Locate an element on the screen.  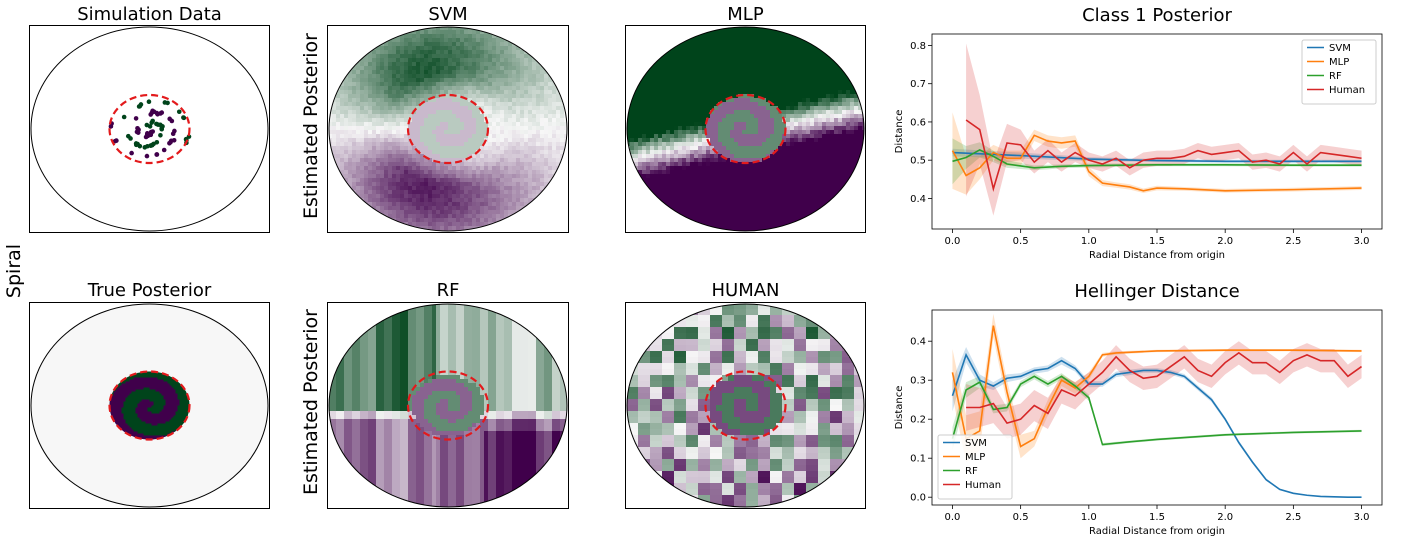
x-tick-label: 2.5 is located at coordinates (1293, 241).